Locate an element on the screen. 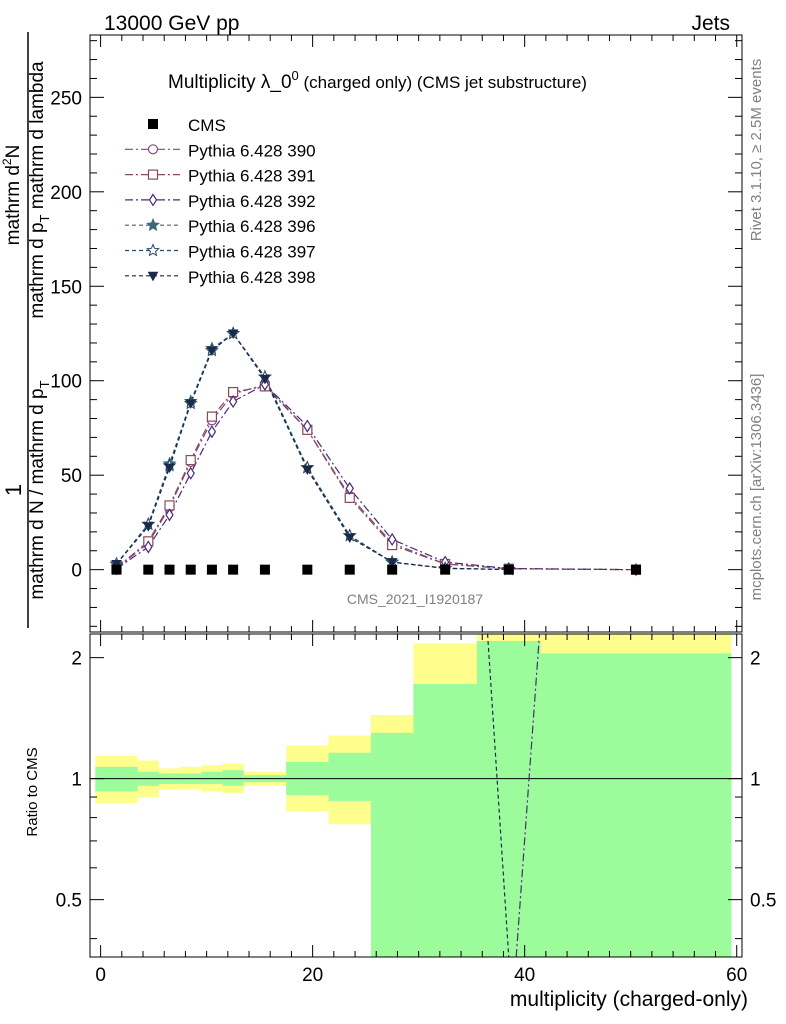 The width and height of the screenshot is (786, 1024). legend-label-1: Pythia 6.428 391 is located at coordinates (252, 176).